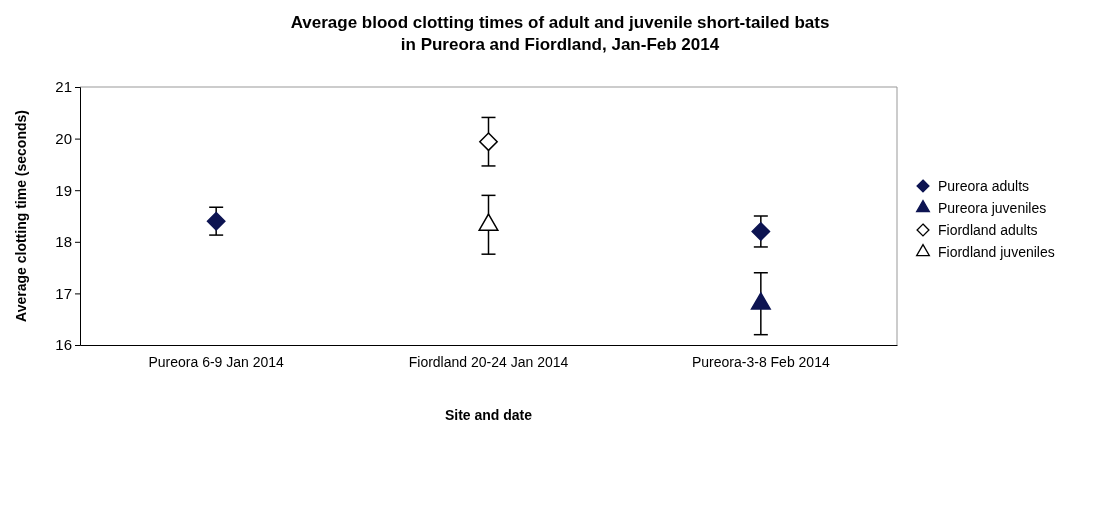  Describe the element at coordinates (216, 361) in the screenshot. I see `x-tick-label: Pureora 6-9 Jan 2014` at that location.